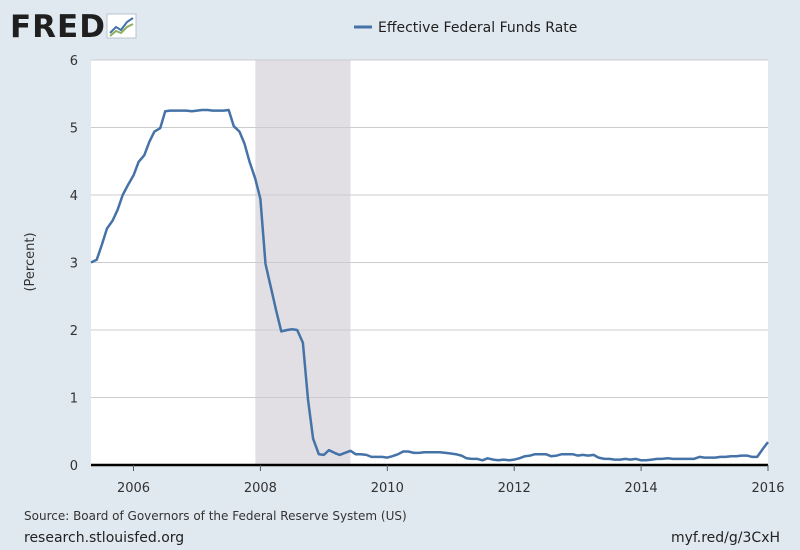 This screenshot has width=800, height=550. What do you see at coordinates (641, 488) in the screenshot?
I see `x-tick-label: 2014` at bounding box center [641, 488].